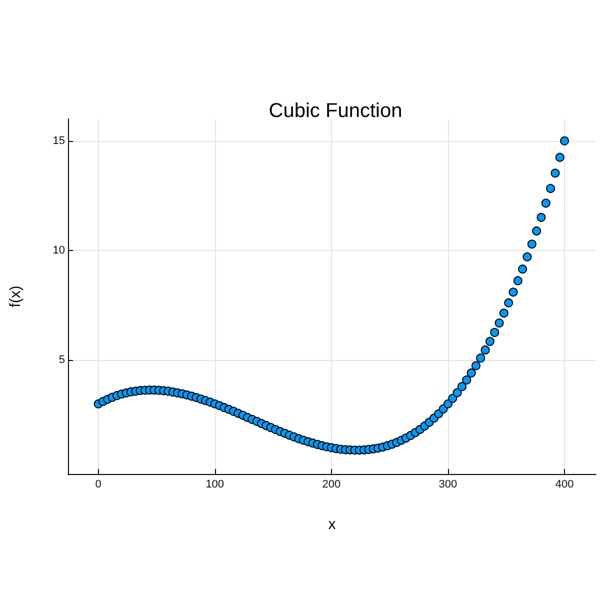  Describe the element at coordinates (58, 250) in the screenshot. I see `y-tick-label: 10` at that location.